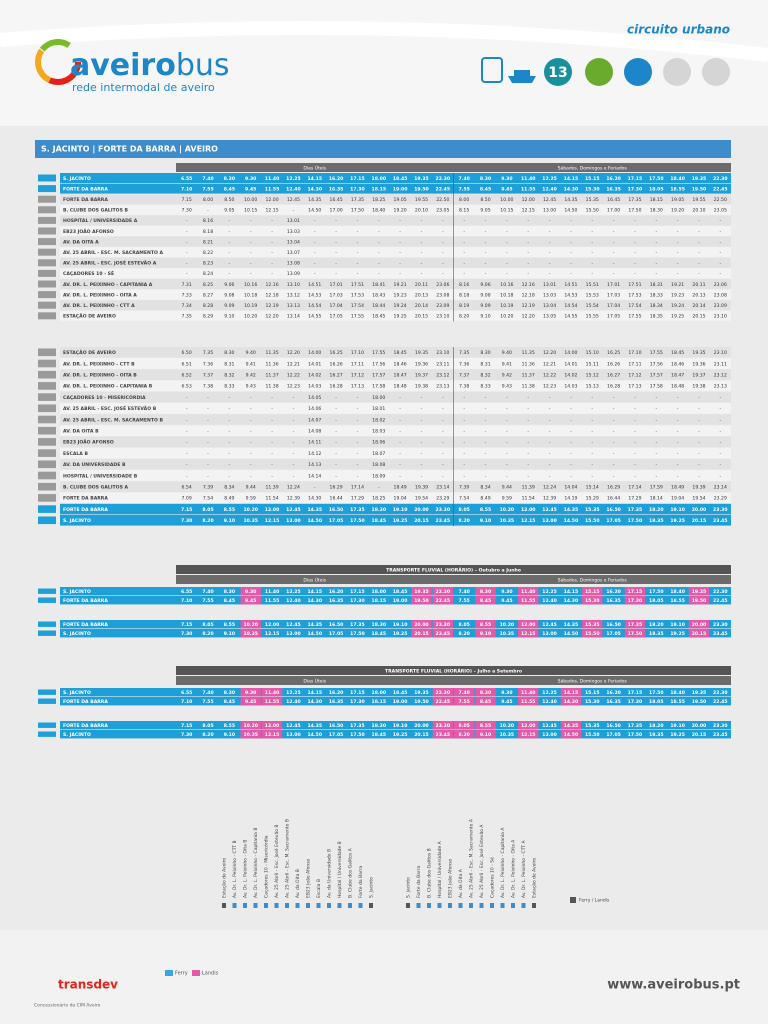 The image size is (768, 1024). I want to click on time: 19.50, so click(699, 601).